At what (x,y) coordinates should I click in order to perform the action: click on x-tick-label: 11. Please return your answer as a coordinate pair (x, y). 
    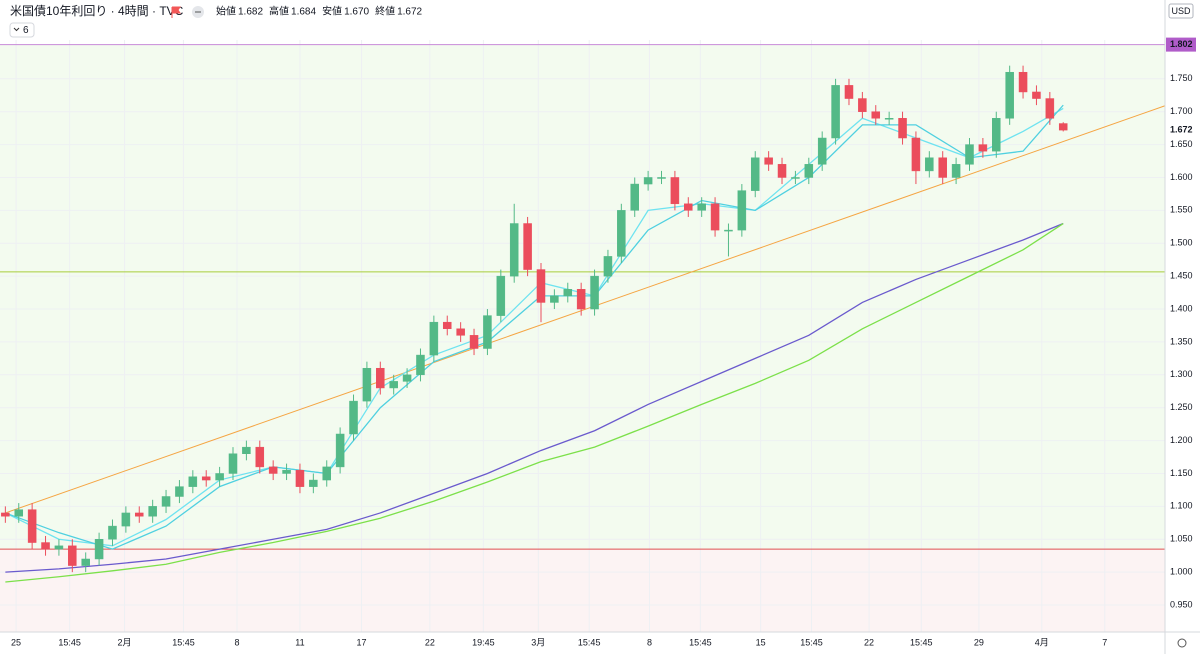
    Looking at the image, I should click on (299, 642).